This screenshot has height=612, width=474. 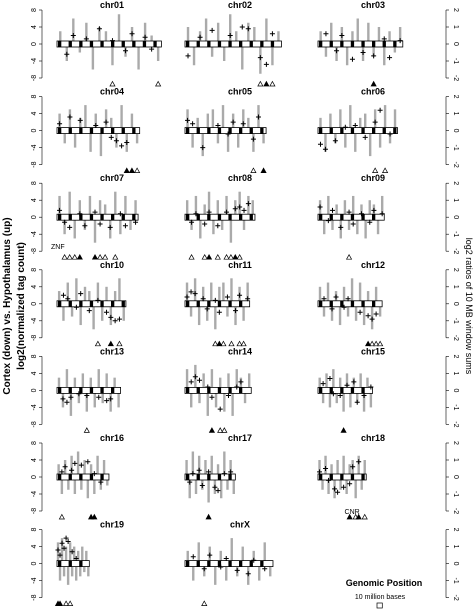 I want to click on y-tick-label: 8, so click(x=34, y=443).